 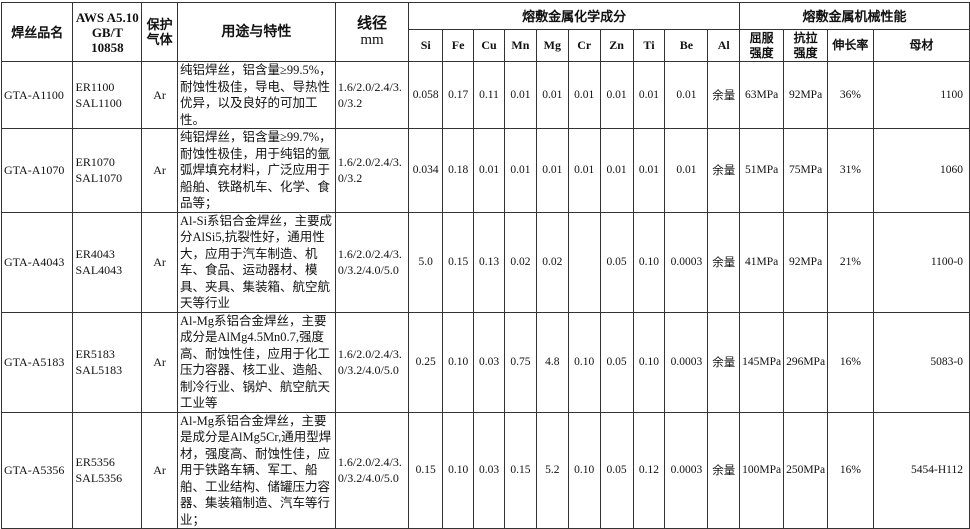 I want to click on chem-value-cu: 0.13, so click(x=489, y=262).